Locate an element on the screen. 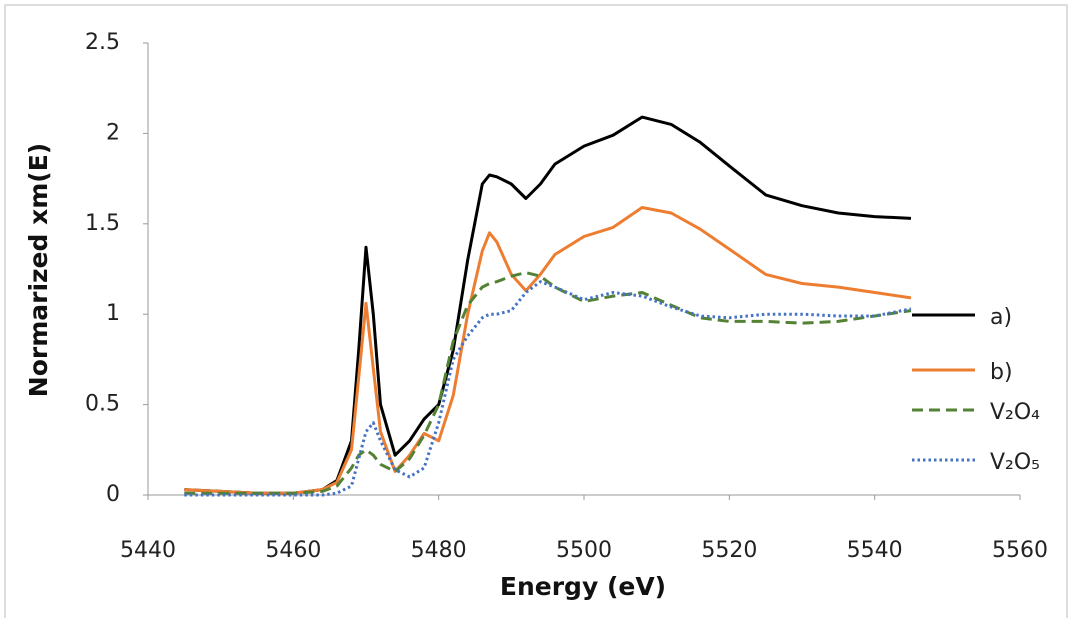 The image size is (1072, 618). x-tick-label: 5480 is located at coordinates (439, 550).